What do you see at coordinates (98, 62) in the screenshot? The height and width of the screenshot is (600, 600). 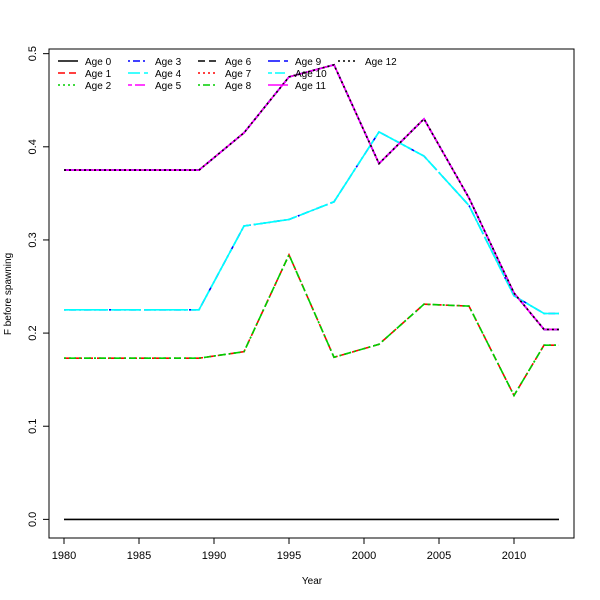 I see `legend-label: Age 0` at bounding box center [98, 62].